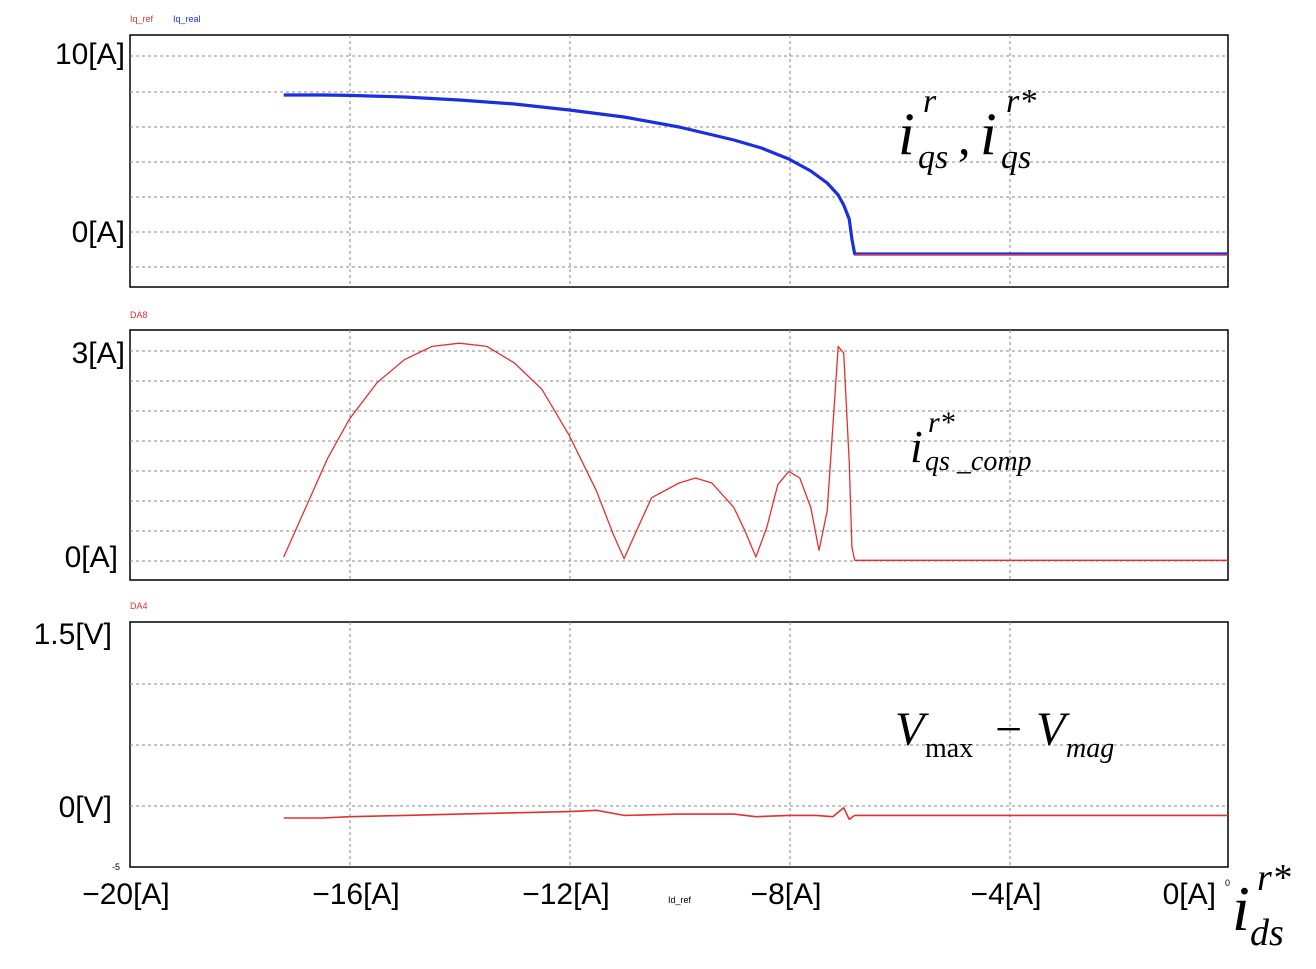 The height and width of the screenshot is (969, 1316). I want to click on annotation-sup: r, so click(930, 101).